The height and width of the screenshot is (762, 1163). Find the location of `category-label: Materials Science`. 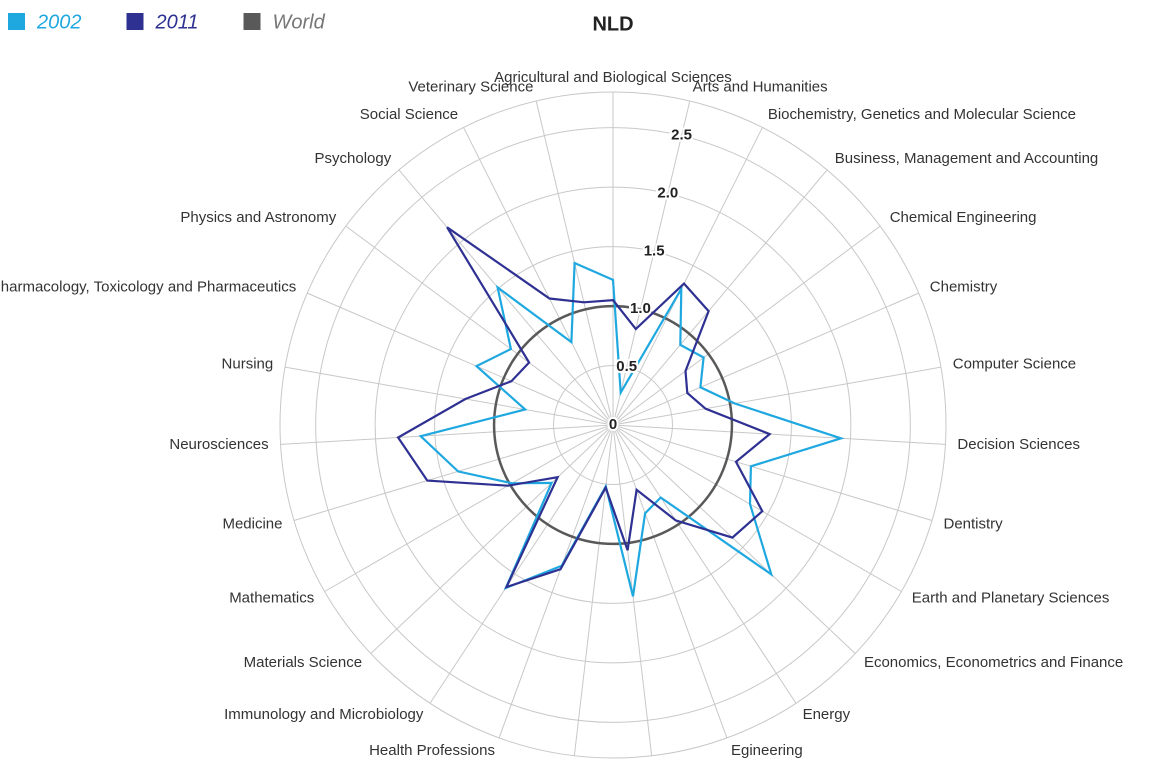

category-label: Materials Science is located at coordinates (303, 662).